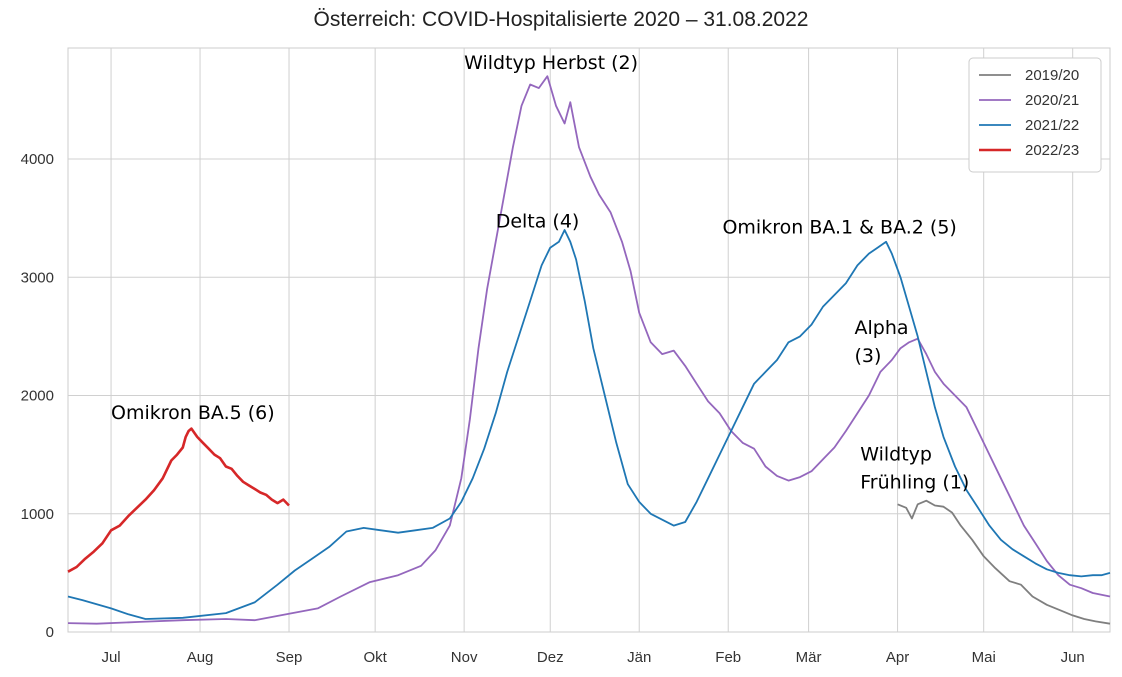  Describe the element at coordinates (809, 657) in the screenshot. I see `x-tick-label: Mär` at that location.